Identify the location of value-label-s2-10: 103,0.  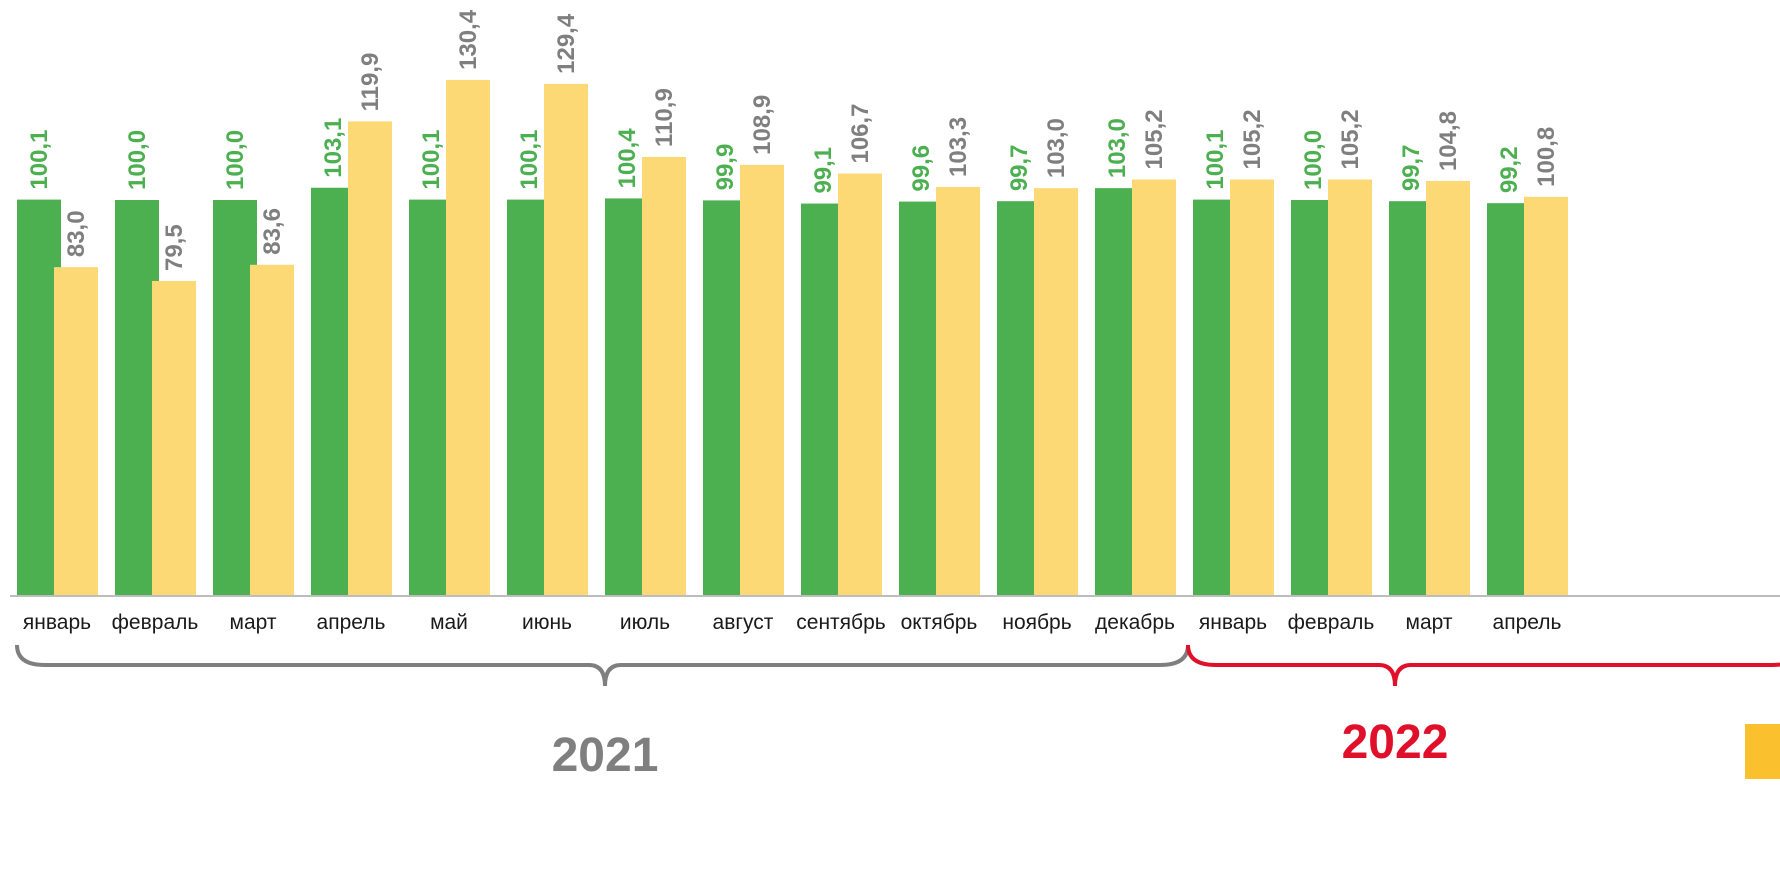
(1056, 148).